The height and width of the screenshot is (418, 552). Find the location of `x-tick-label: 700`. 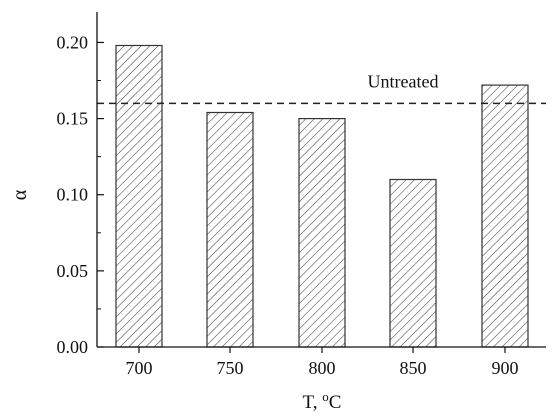

x-tick-label: 700 is located at coordinates (139, 368).